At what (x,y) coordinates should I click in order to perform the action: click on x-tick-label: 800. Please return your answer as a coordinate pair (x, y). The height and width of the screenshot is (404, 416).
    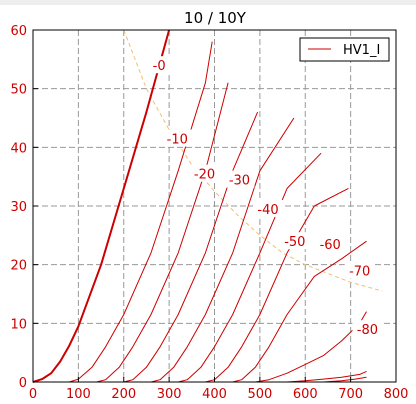
    Looking at the image, I should click on (396, 394).